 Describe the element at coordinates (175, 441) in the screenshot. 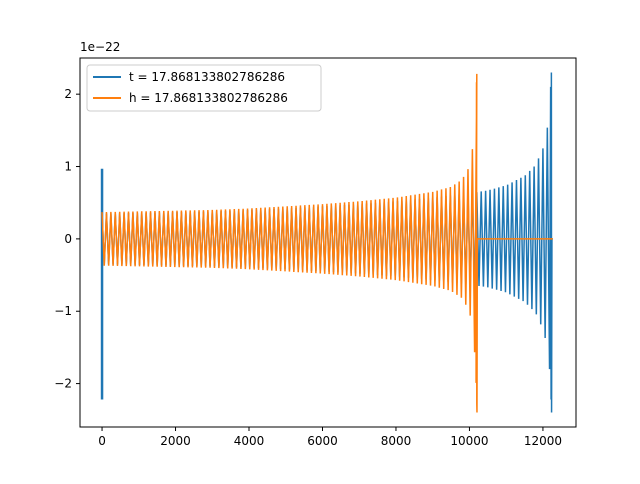

I see `x-tick-label: 2000` at that location.